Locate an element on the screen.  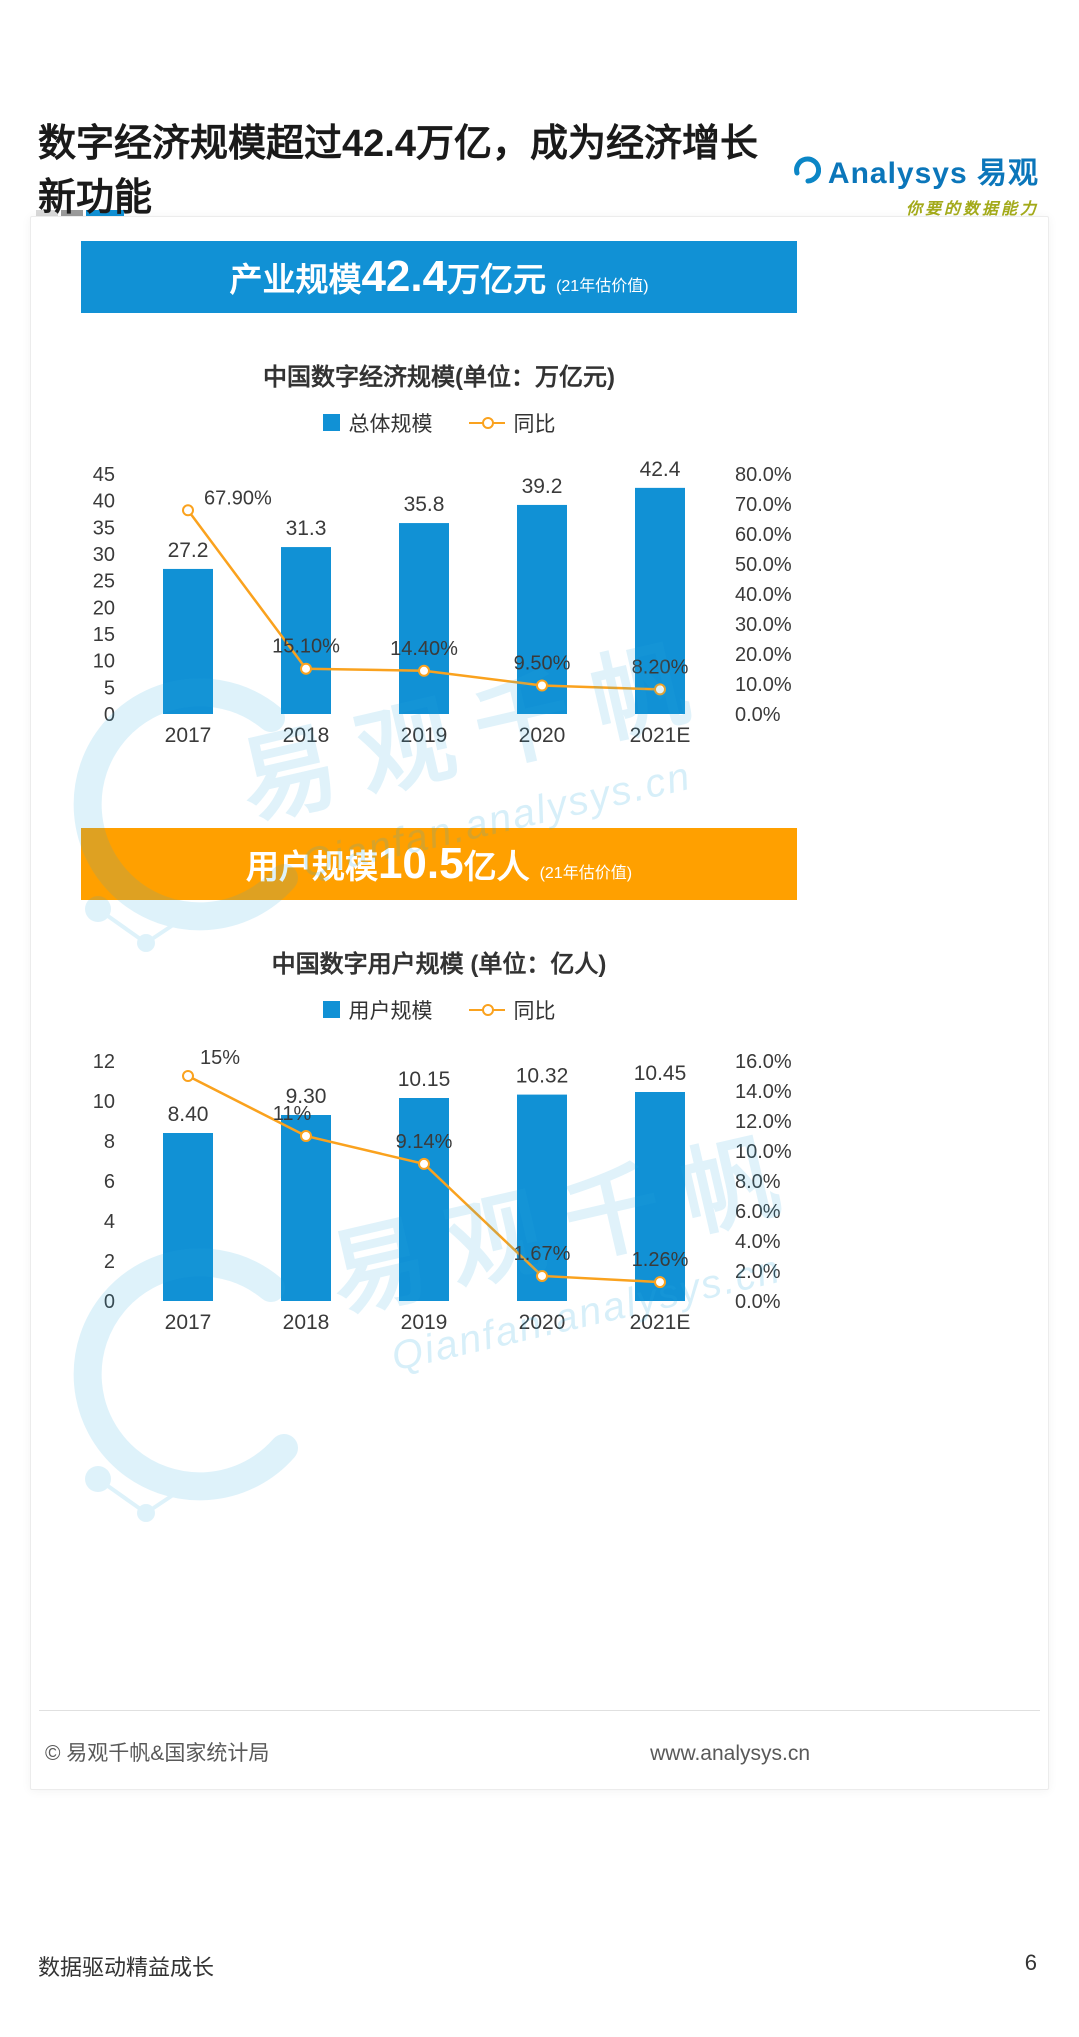
website-link: www.analysys.cn is located at coordinates (730, 1753).